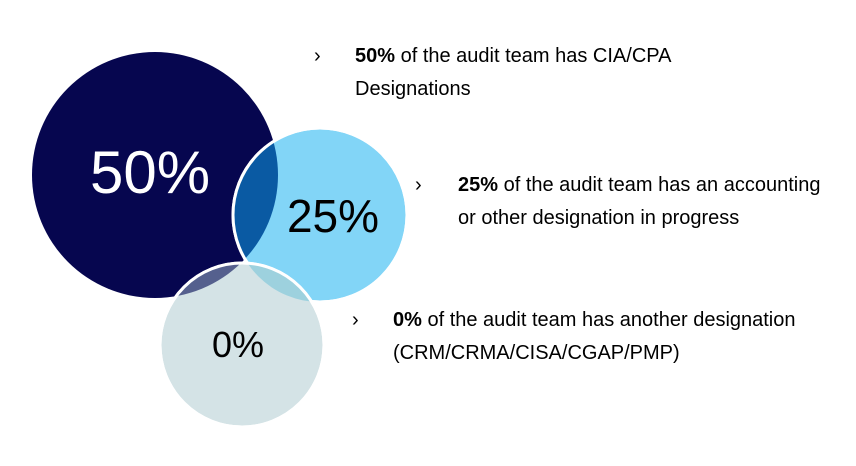 Image resolution: width=856 pixels, height=466 pixels. Describe the element at coordinates (478, 185) in the screenshot. I see `bullet-2-percent: 25%` at that location.